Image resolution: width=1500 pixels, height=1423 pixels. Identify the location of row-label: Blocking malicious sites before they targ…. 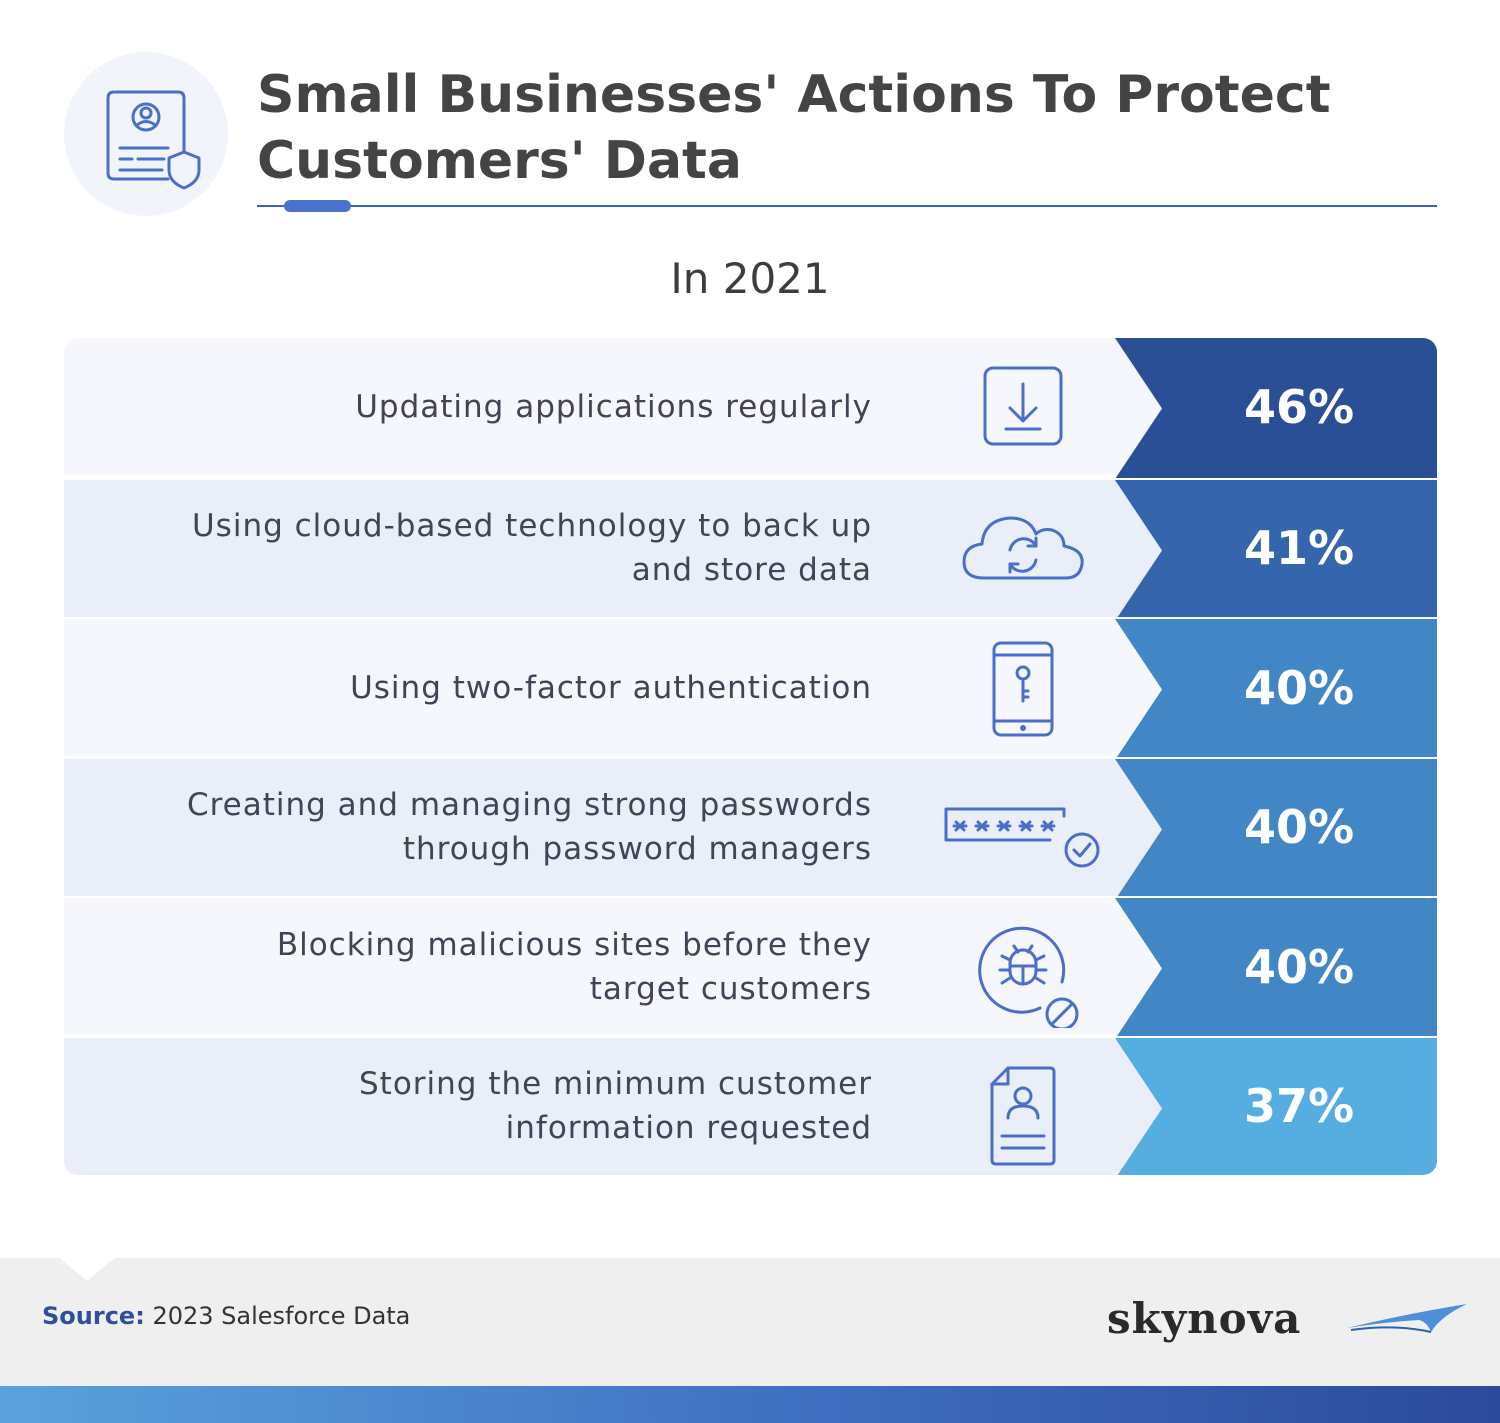
(492, 967).